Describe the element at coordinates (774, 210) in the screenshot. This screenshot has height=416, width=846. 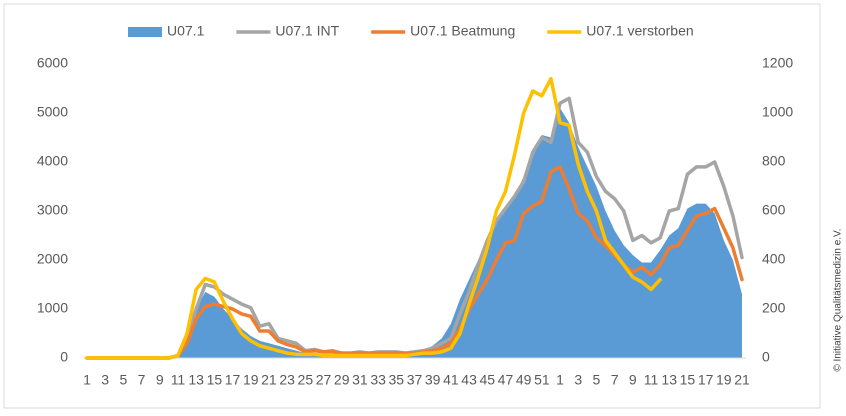
I see `y2-tick-label: 600` at that location.